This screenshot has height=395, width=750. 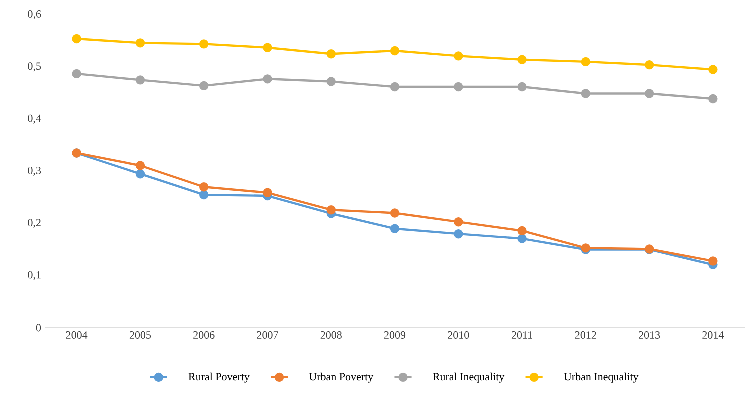 I want to click on legend-label: Urban Poverty, so click(x=341, y=377).